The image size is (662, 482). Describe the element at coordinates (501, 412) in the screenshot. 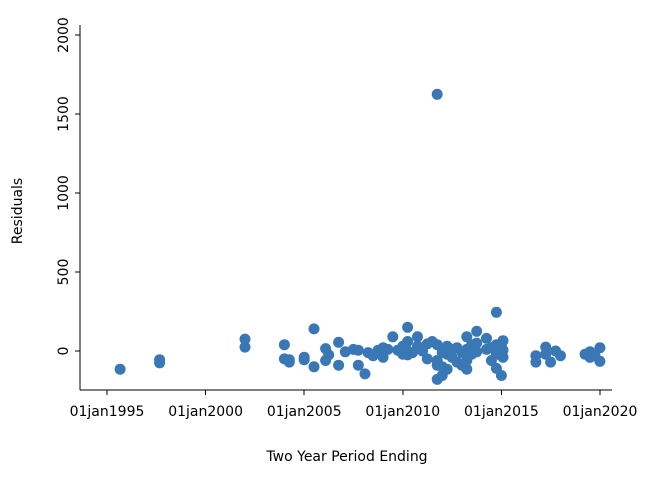

I see `x-tick-label: 01jan2015` at that location.